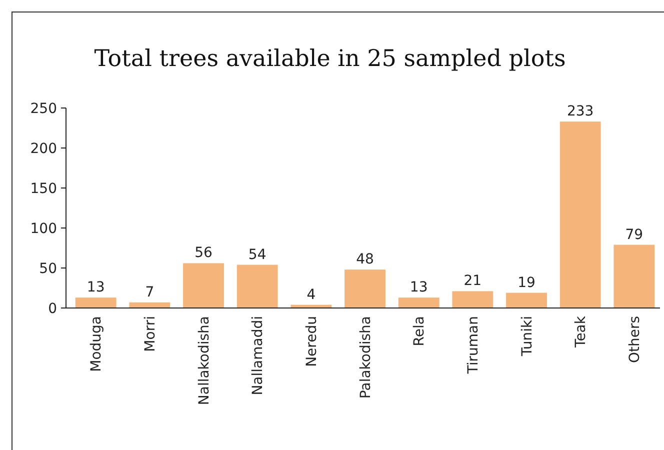  Describe the element at coordinates (580, 112) in the screenshot. I see `data-label: 233` at that location.